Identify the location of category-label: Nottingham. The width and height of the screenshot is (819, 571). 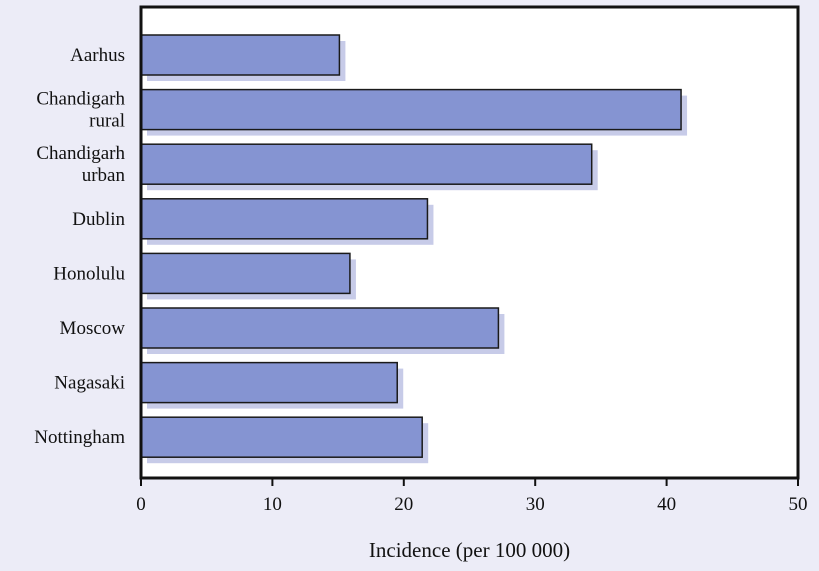
(79, 437).